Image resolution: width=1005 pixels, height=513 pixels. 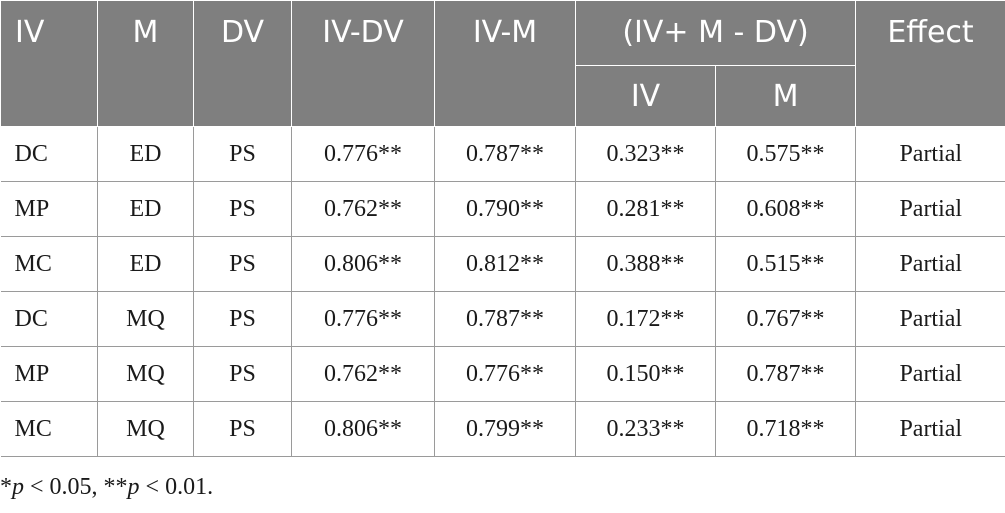 I want to click on cell-combined-m: 0.608**, so click(x=785, y=209).